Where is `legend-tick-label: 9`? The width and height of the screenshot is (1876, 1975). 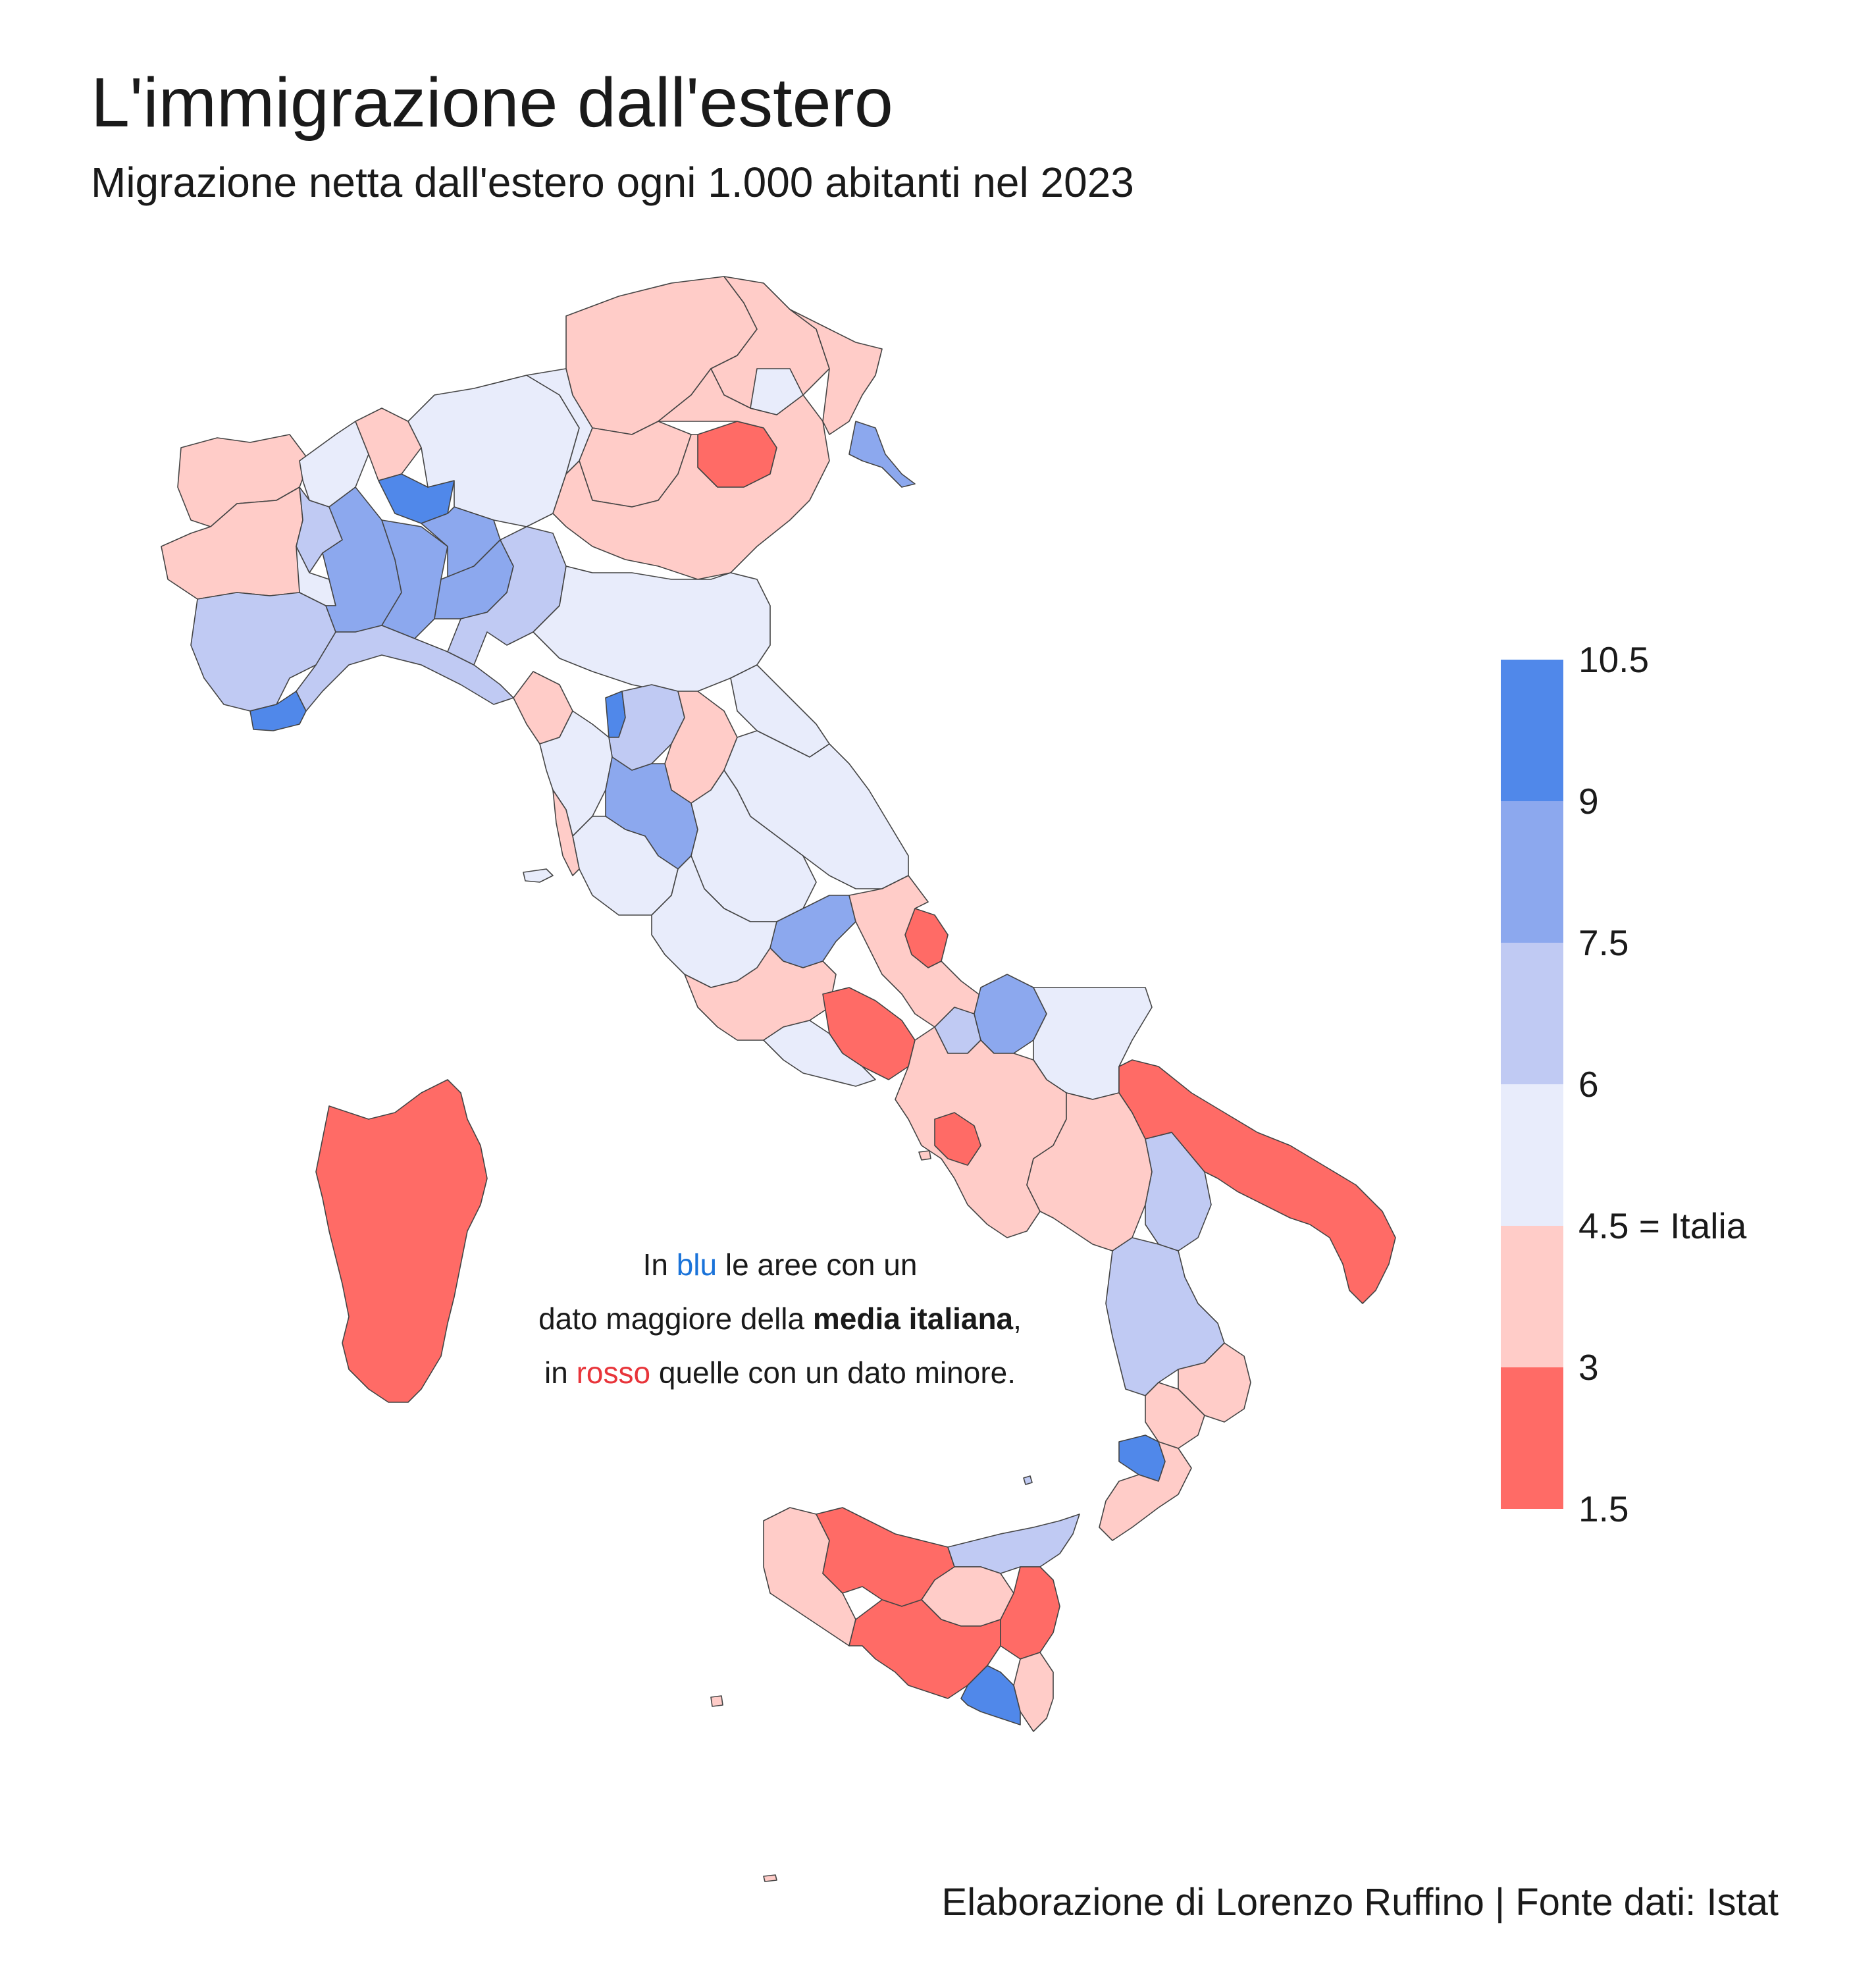
legend-tick-label: 9 is located at coordinates (1588, 801).